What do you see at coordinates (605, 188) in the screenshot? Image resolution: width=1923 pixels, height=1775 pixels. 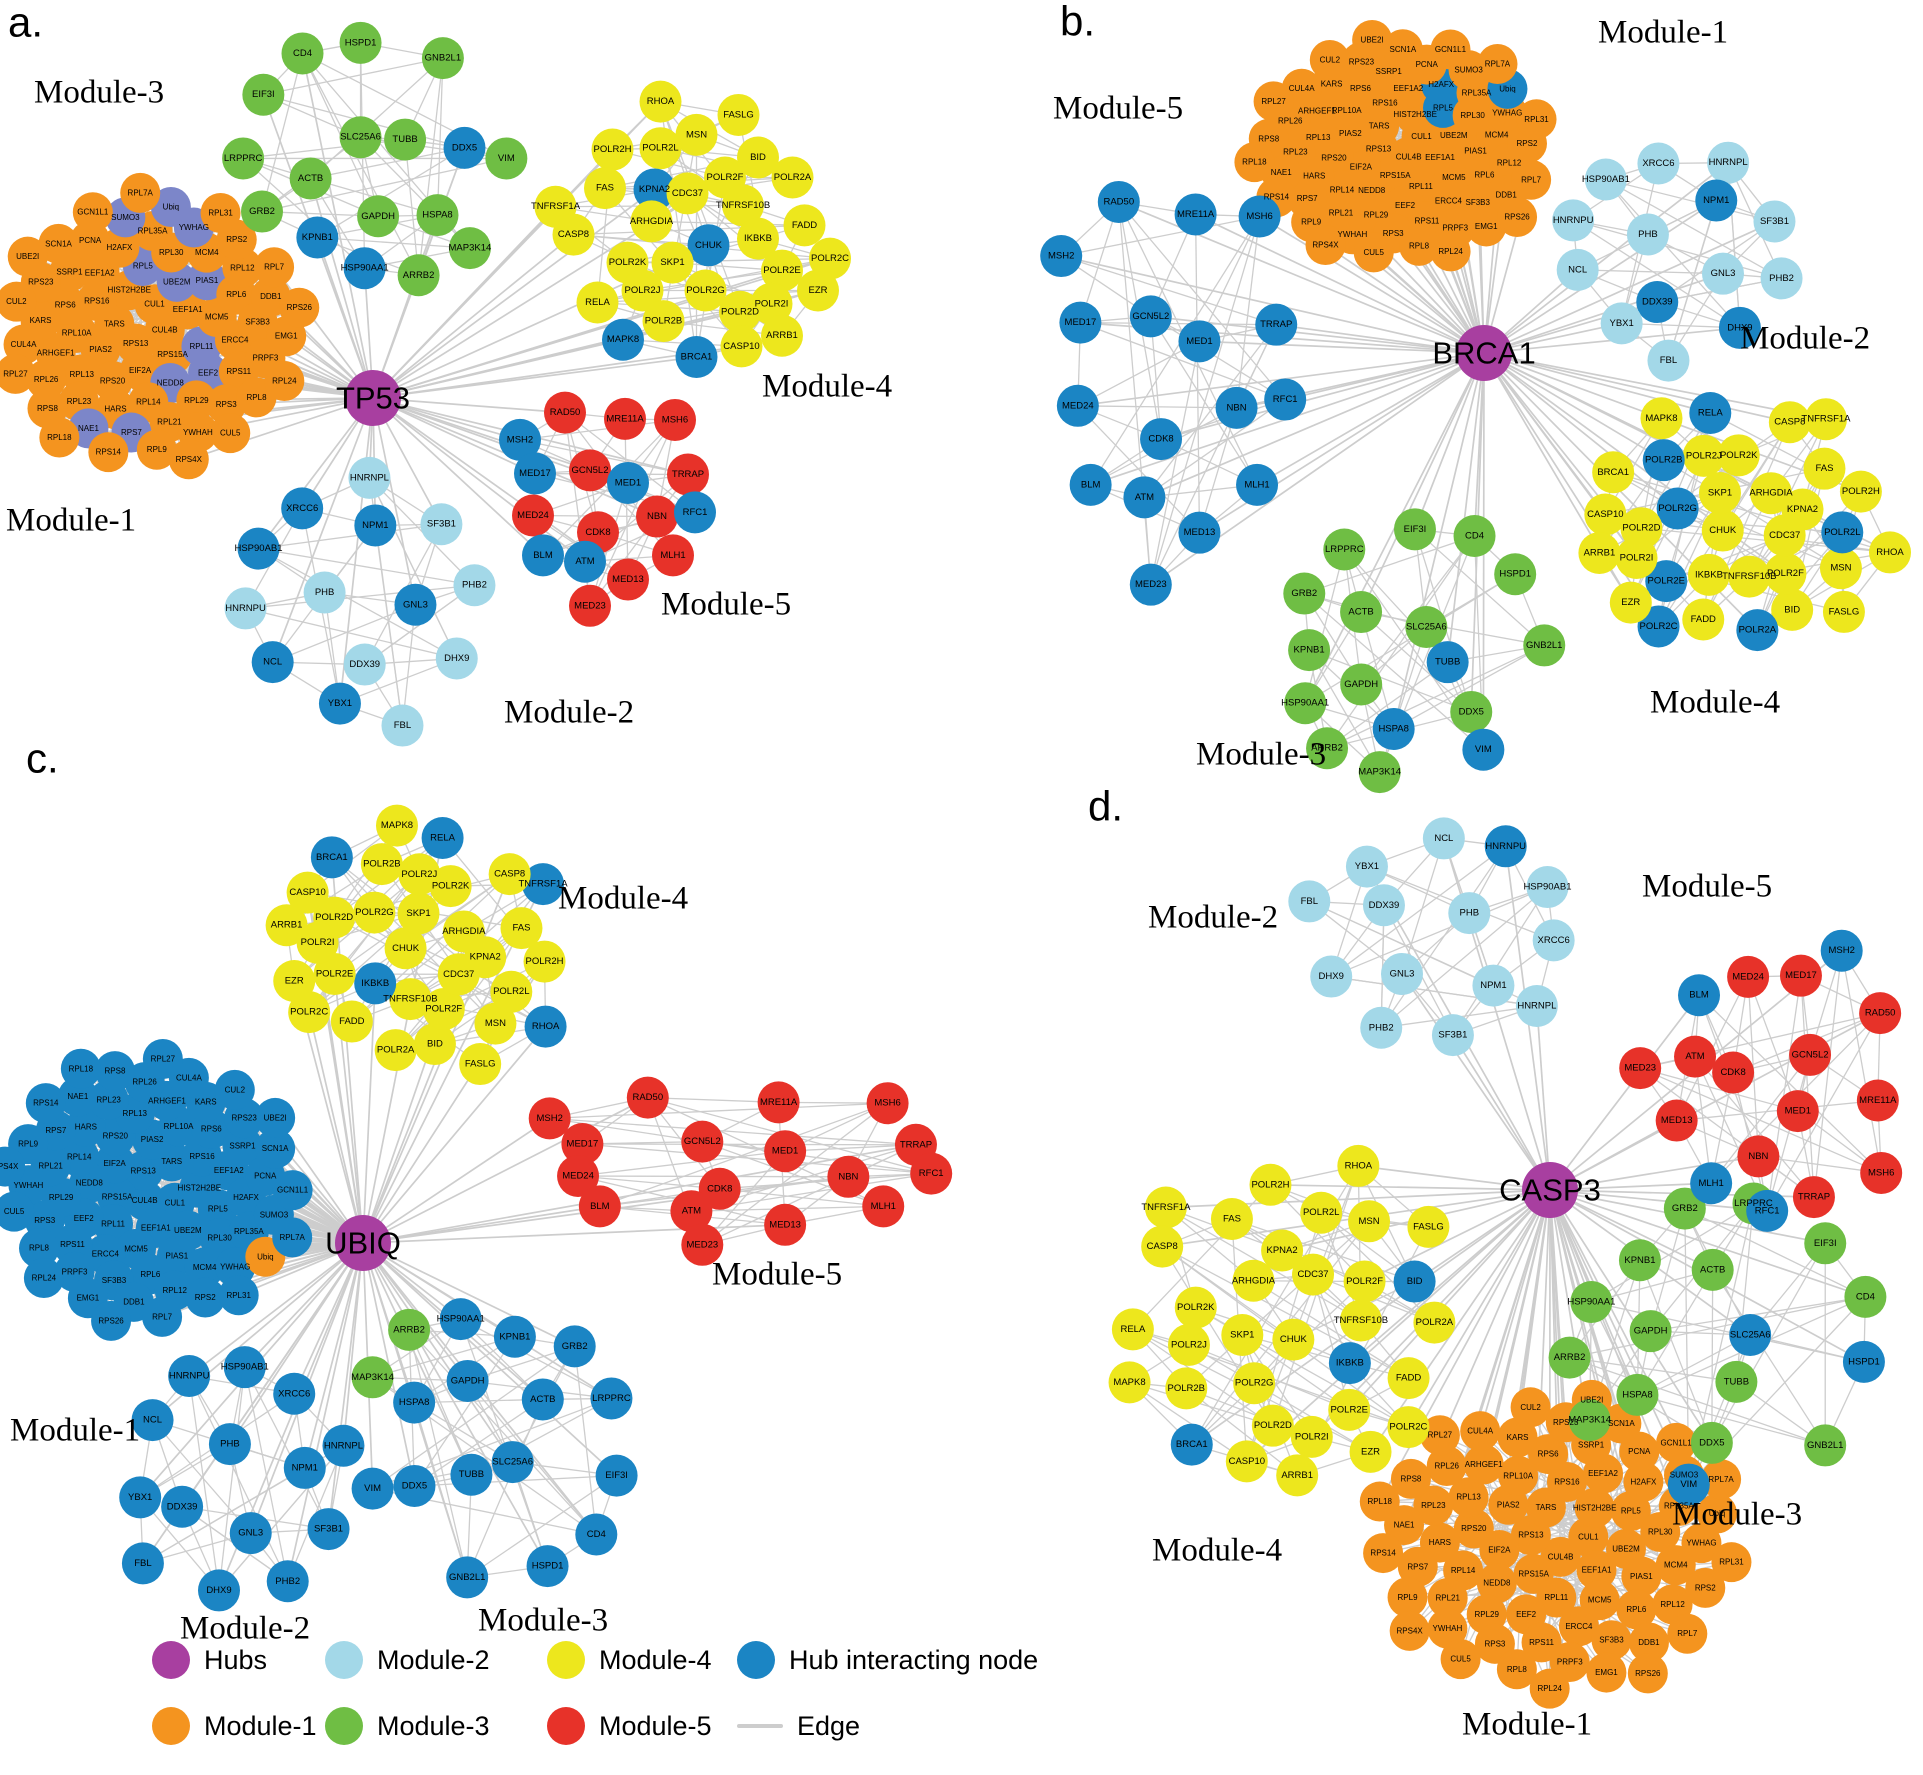 I see `node-FAS` at bounding box center [605, 188].